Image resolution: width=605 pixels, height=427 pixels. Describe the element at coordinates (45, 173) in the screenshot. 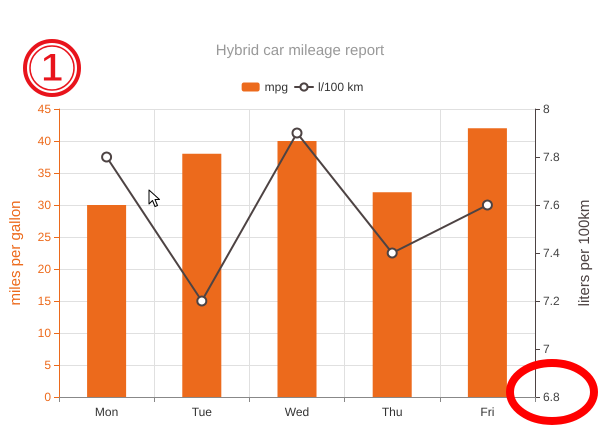

I see `y-tick-label: 35` at that location.